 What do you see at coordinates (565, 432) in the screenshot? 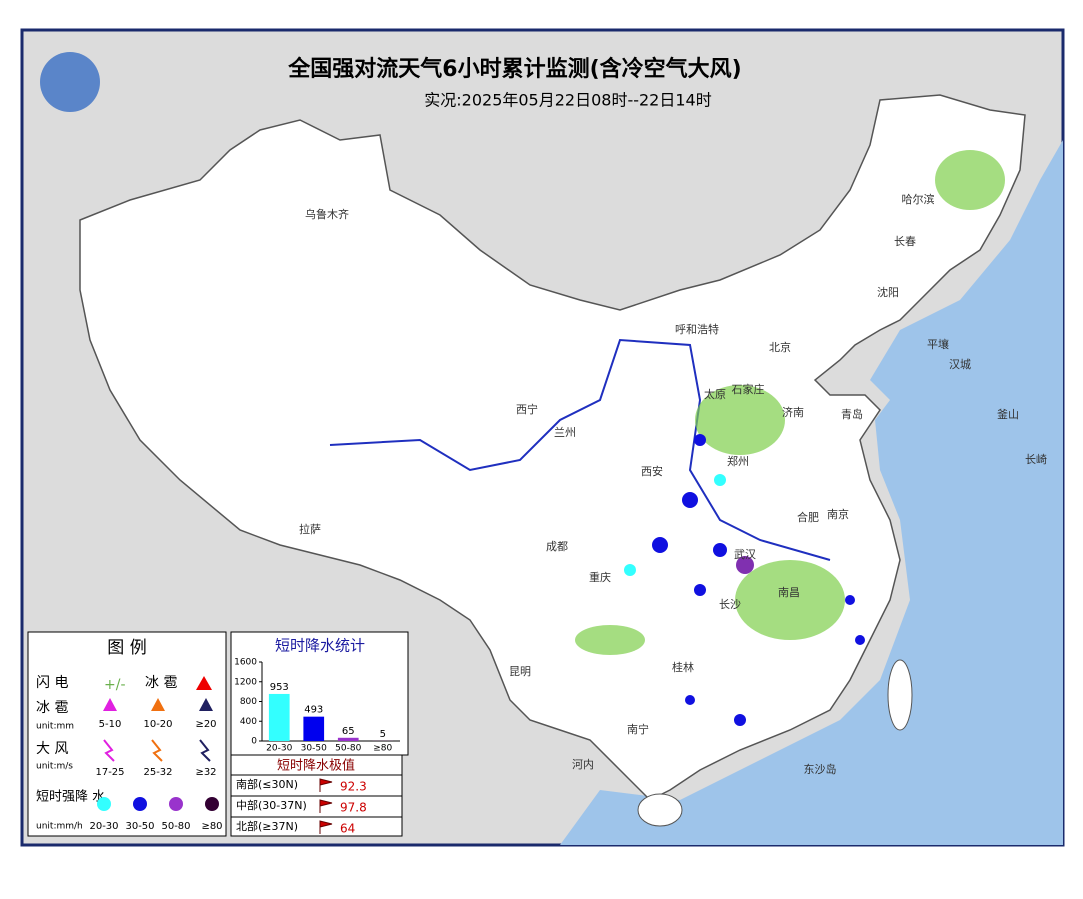
I see `city-label: 兰州` at bounding box center [565, 432].